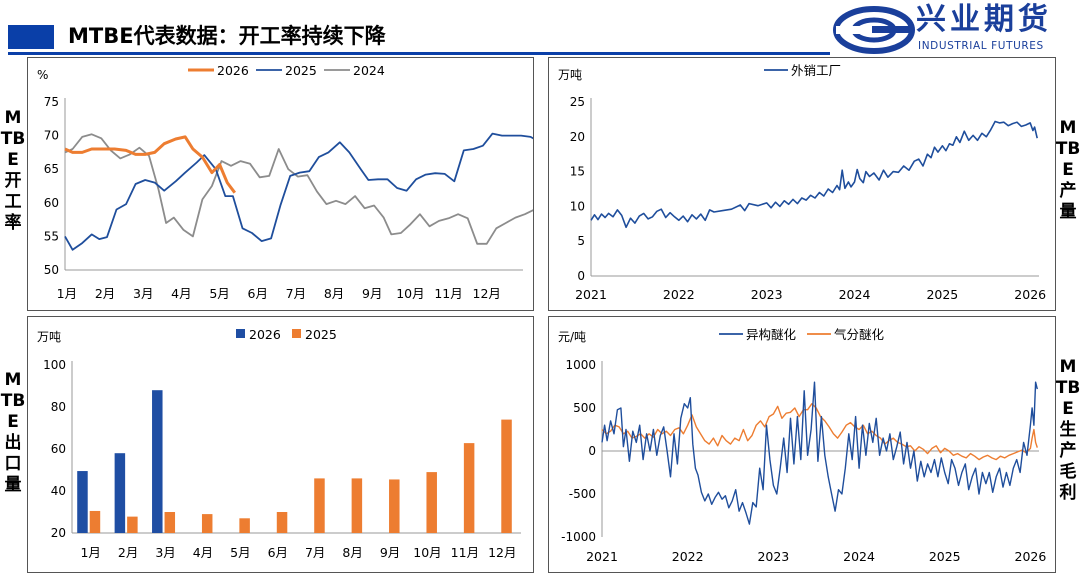 This screenshot has width=1080, height=576. Describe the element at coordinates (984, 19) in the screenshot. I see `logo-chinese-name: 兴业期货` at that location.